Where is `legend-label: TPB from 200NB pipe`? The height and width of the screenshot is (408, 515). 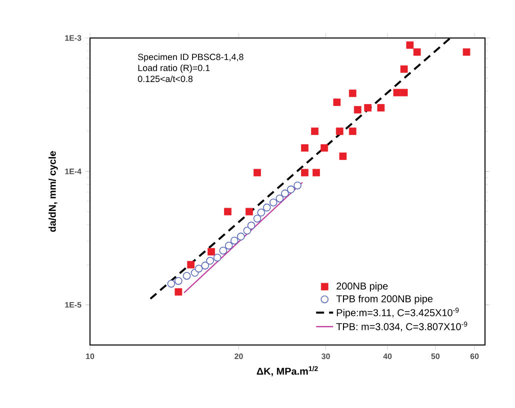
legend-label: TPB from 200NB pipe is located at coordinates (384, 299).